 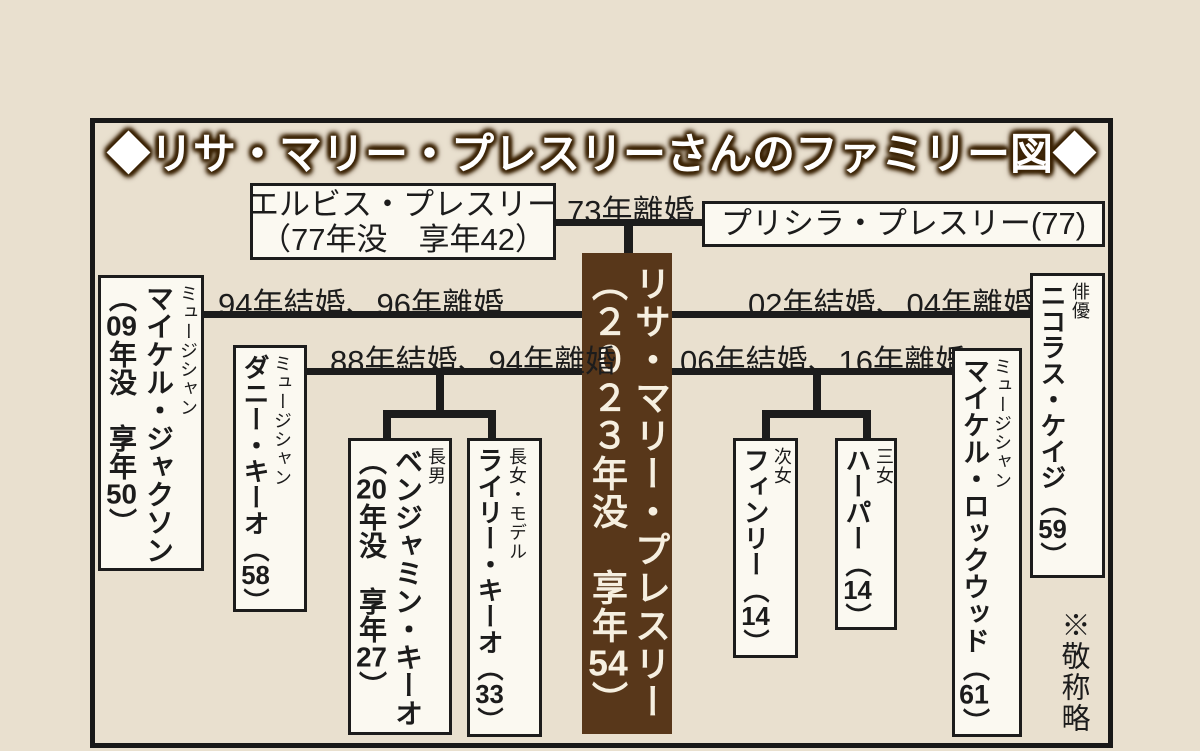 I want to click on marriage-label-jackson: 94年結婚、96年離婚, so click(x=361, y=304).